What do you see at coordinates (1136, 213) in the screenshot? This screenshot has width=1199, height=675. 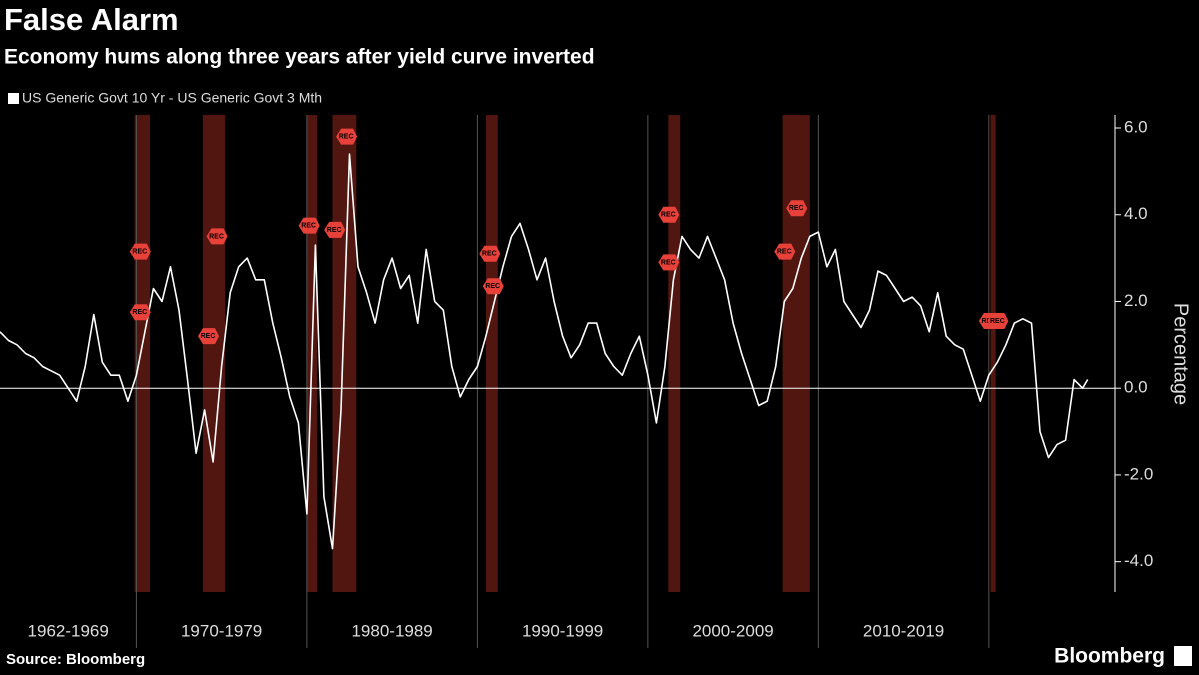 I see `y-tick-label: 4.0` at bounding box center [1136, 213].